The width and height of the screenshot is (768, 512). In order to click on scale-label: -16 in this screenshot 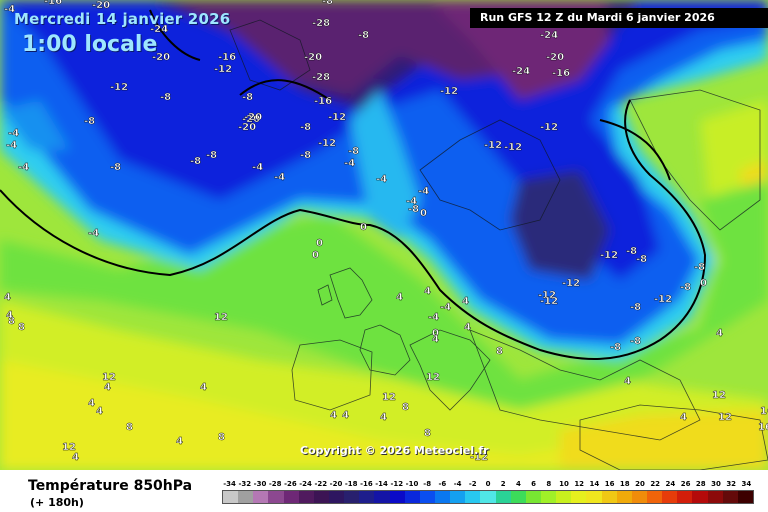, I will do `click(366, 484)`.